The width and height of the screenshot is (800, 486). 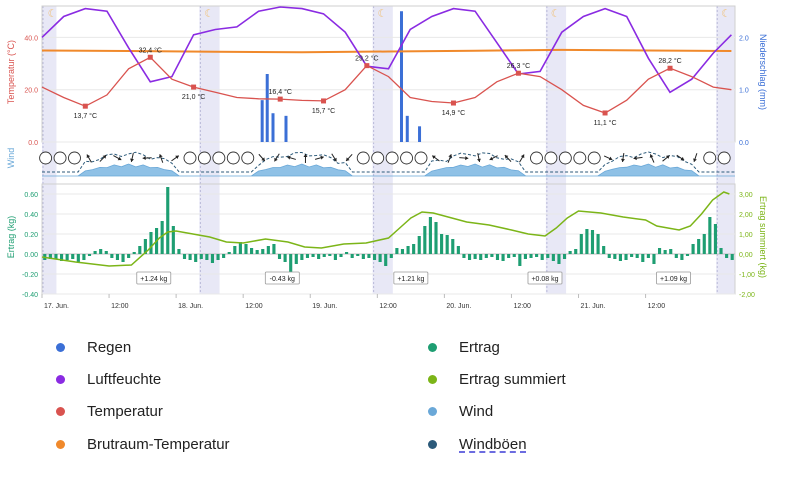 I want to click on temperature-point-label: 21,0 °C, so click(x=193, y=97).